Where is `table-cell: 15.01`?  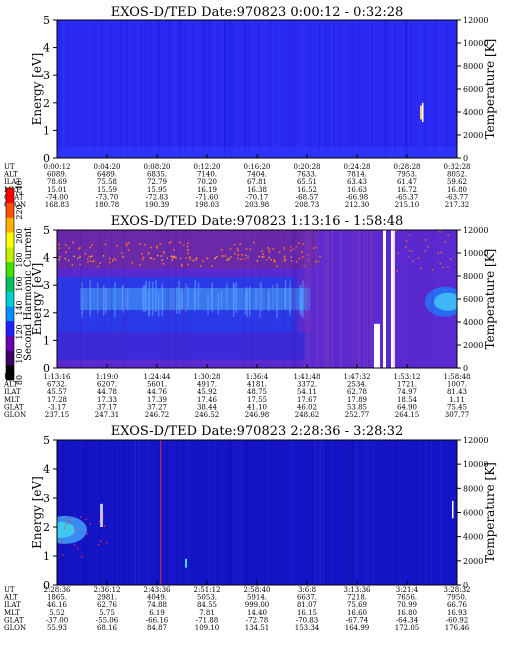 table-cell: 15.01 is located at coordinates (57, 190).